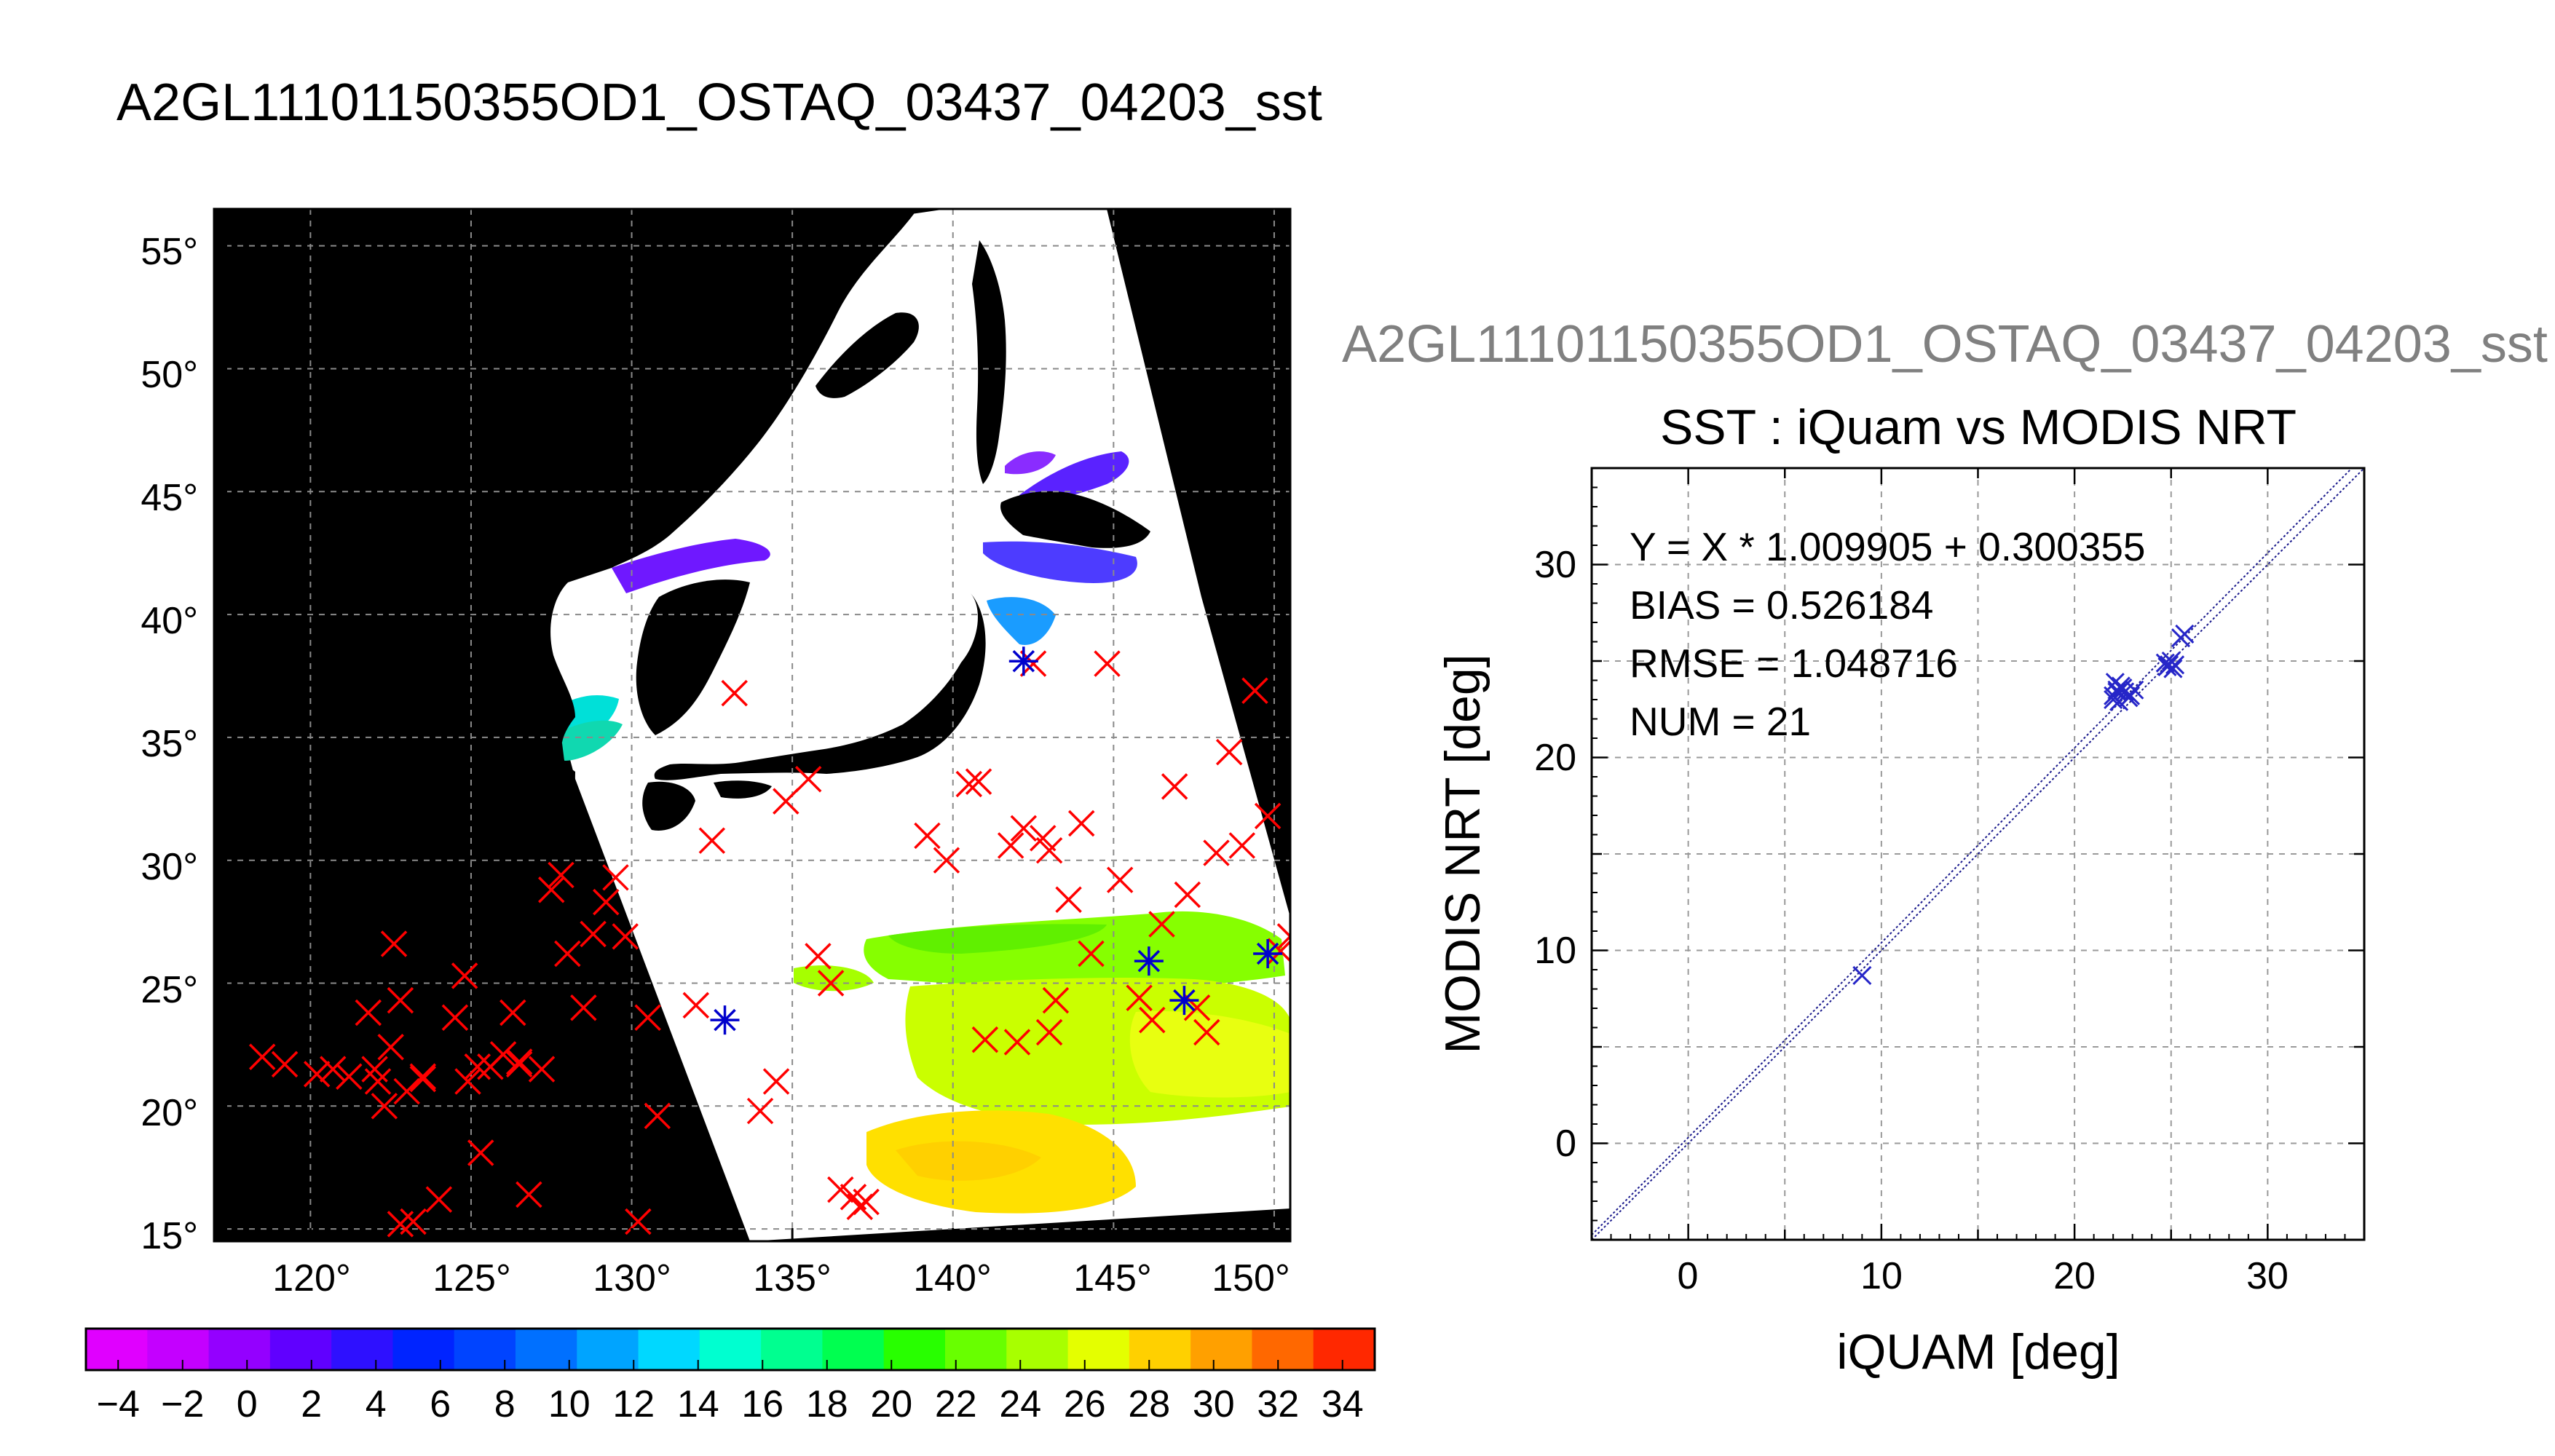 The width and height of the screenshot is (2555, 1456). What do you see at coordinates (743, 789) in the screenshot?
I see `land-shikoku` at bounding box center [743, 789].